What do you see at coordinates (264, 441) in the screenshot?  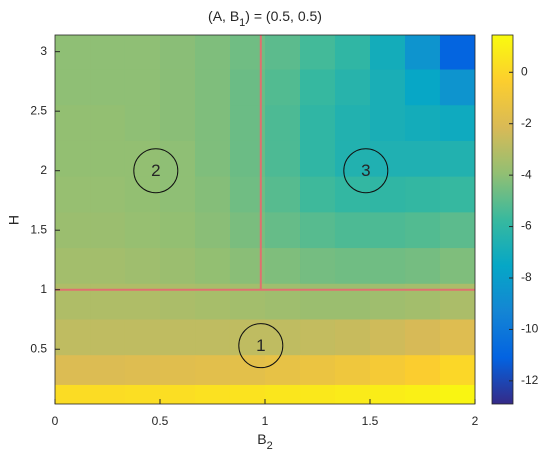 I see `x-axis-label: B2` at bounding box center [264, 441].